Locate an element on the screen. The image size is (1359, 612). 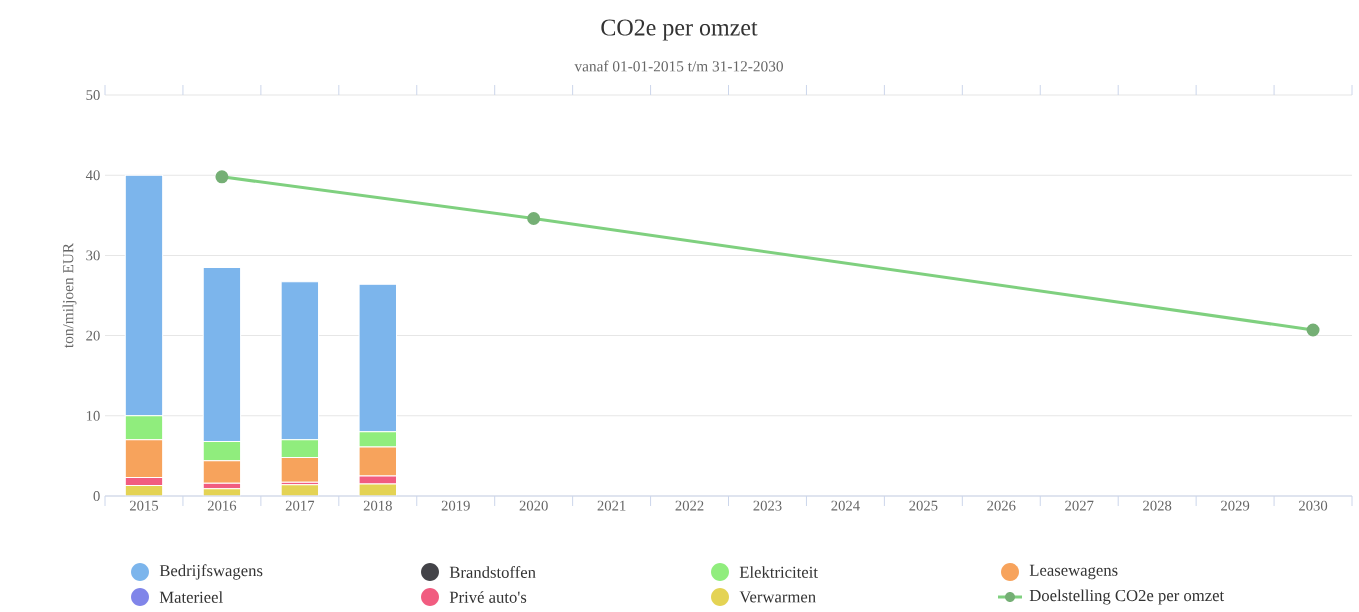
legend-label: Bedrijfswagens is located at coordinates (211, 572).